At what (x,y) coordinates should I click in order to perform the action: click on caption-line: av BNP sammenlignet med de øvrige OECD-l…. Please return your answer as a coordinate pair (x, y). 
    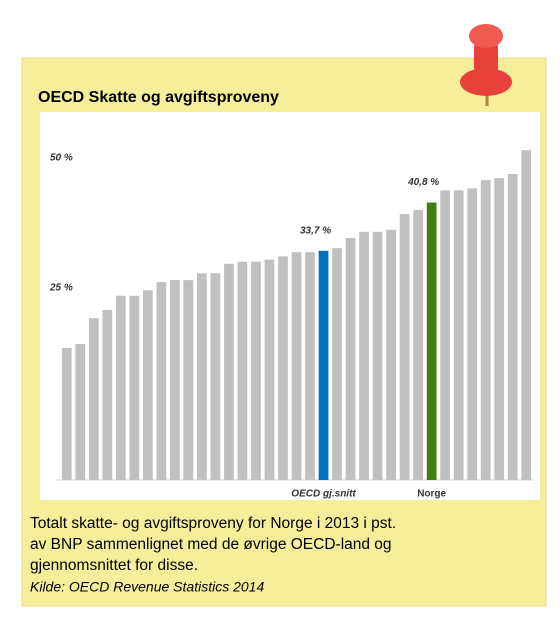
    Looking at the image, I should click on (211, 544).